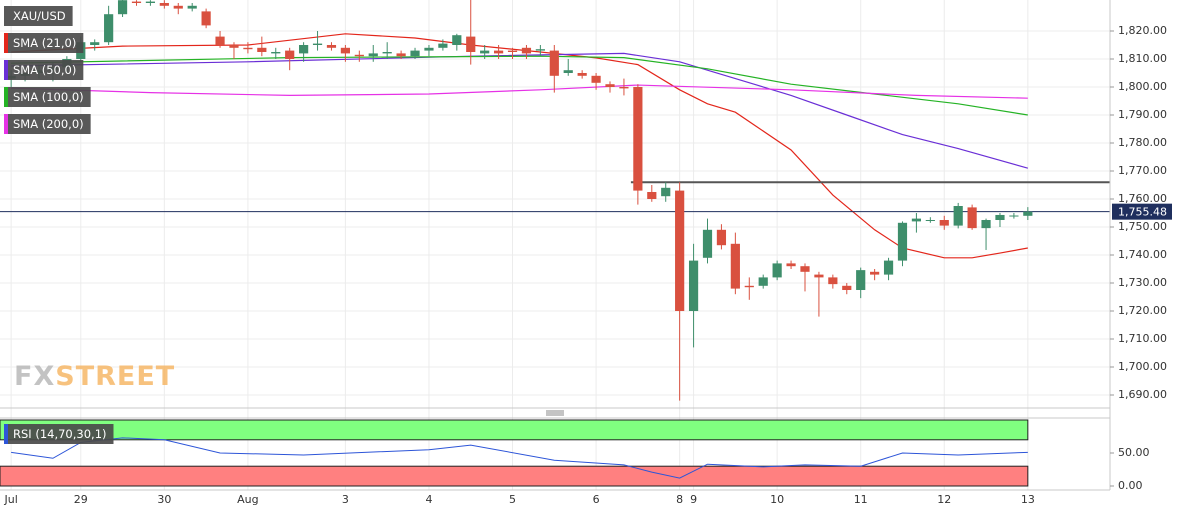  What do you see at coordinates (1142, 310) in the screenshot?
I see `y-tick-label: 1,720.00` at bounding box center [1142, 310].